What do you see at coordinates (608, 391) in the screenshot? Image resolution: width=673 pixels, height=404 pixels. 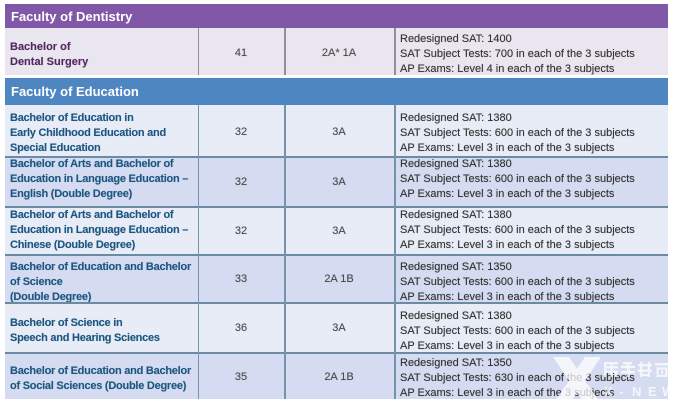 I see `svg-text: X` at bounding box center [608, 391].